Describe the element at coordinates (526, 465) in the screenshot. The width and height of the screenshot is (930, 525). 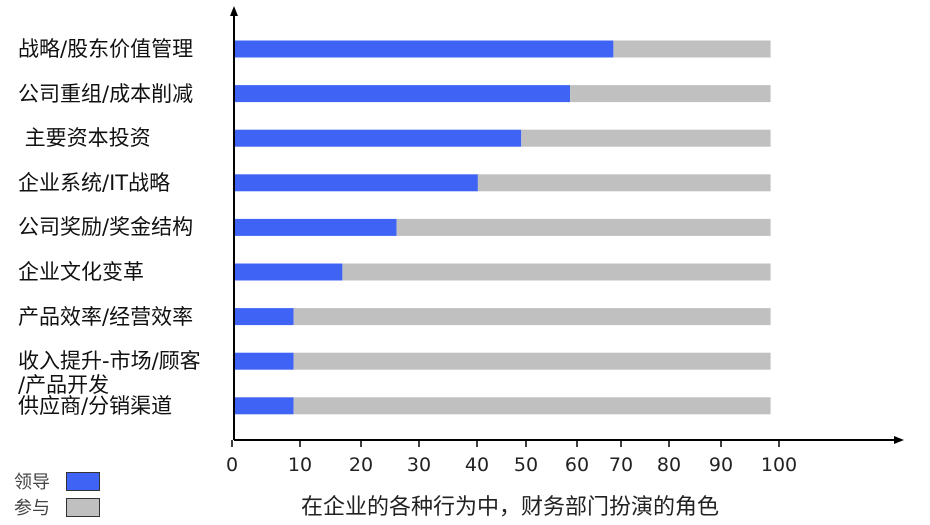
I see `x-tick-label: 50` at that location.